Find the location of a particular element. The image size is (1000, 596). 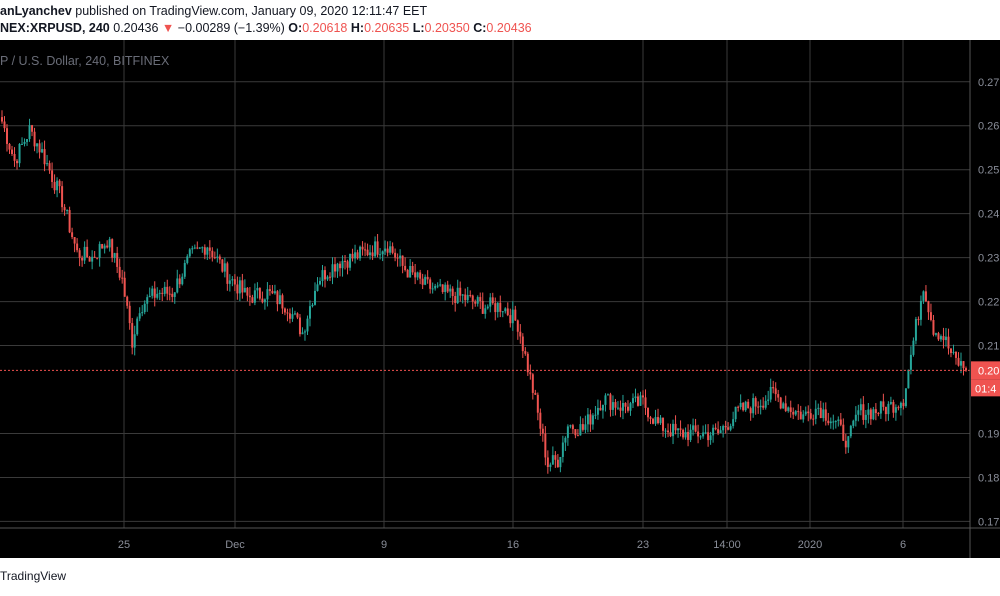

x-tick-label: 23 is located at coordinates (643, 545).